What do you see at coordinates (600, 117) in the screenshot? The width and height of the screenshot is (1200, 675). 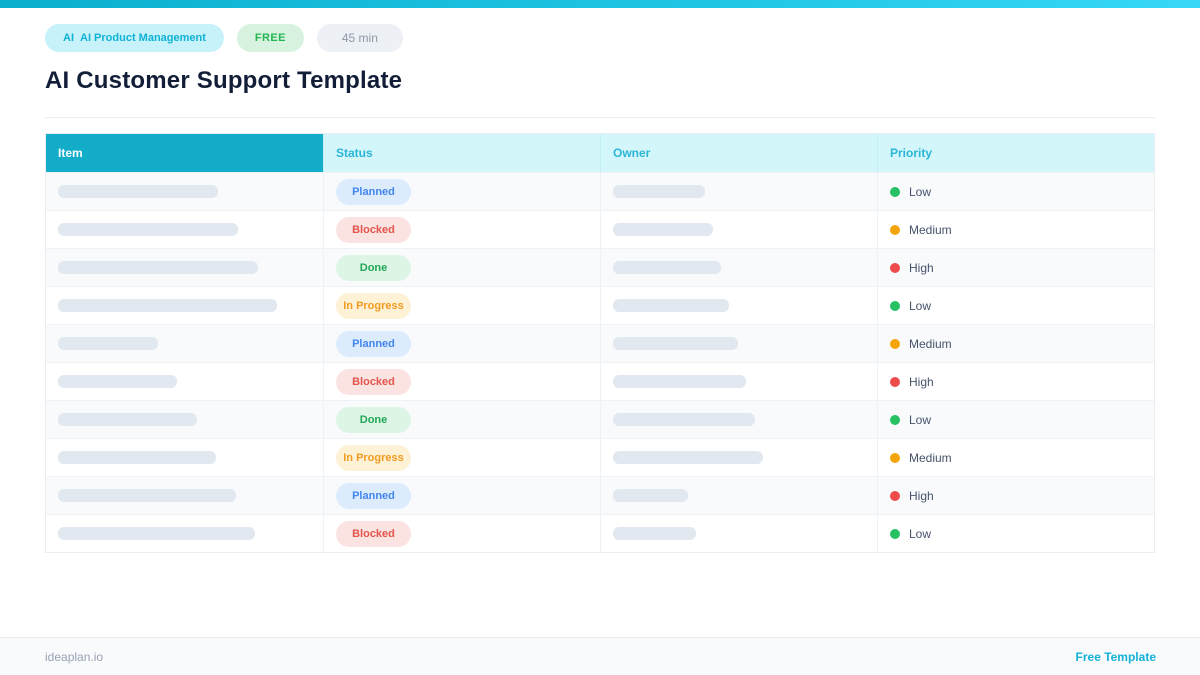 I see `title-divider` at bounding box center [600, 117].